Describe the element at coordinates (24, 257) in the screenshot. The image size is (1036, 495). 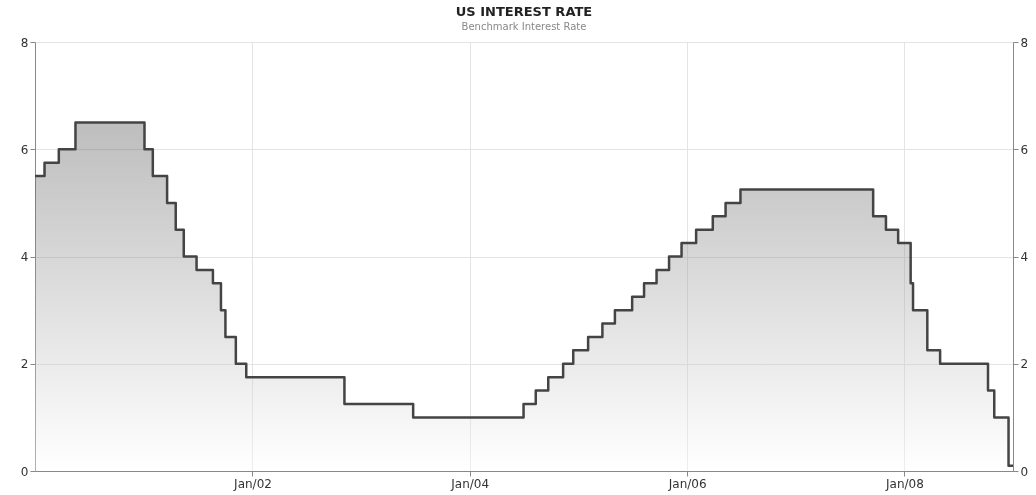
I see `y-tick-label: 4` at that location.